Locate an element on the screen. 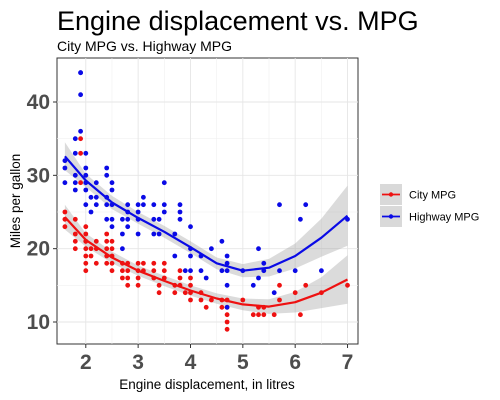 The image size is (500, 400). y-tick-label: 40 is located at coordinates (38, 102).